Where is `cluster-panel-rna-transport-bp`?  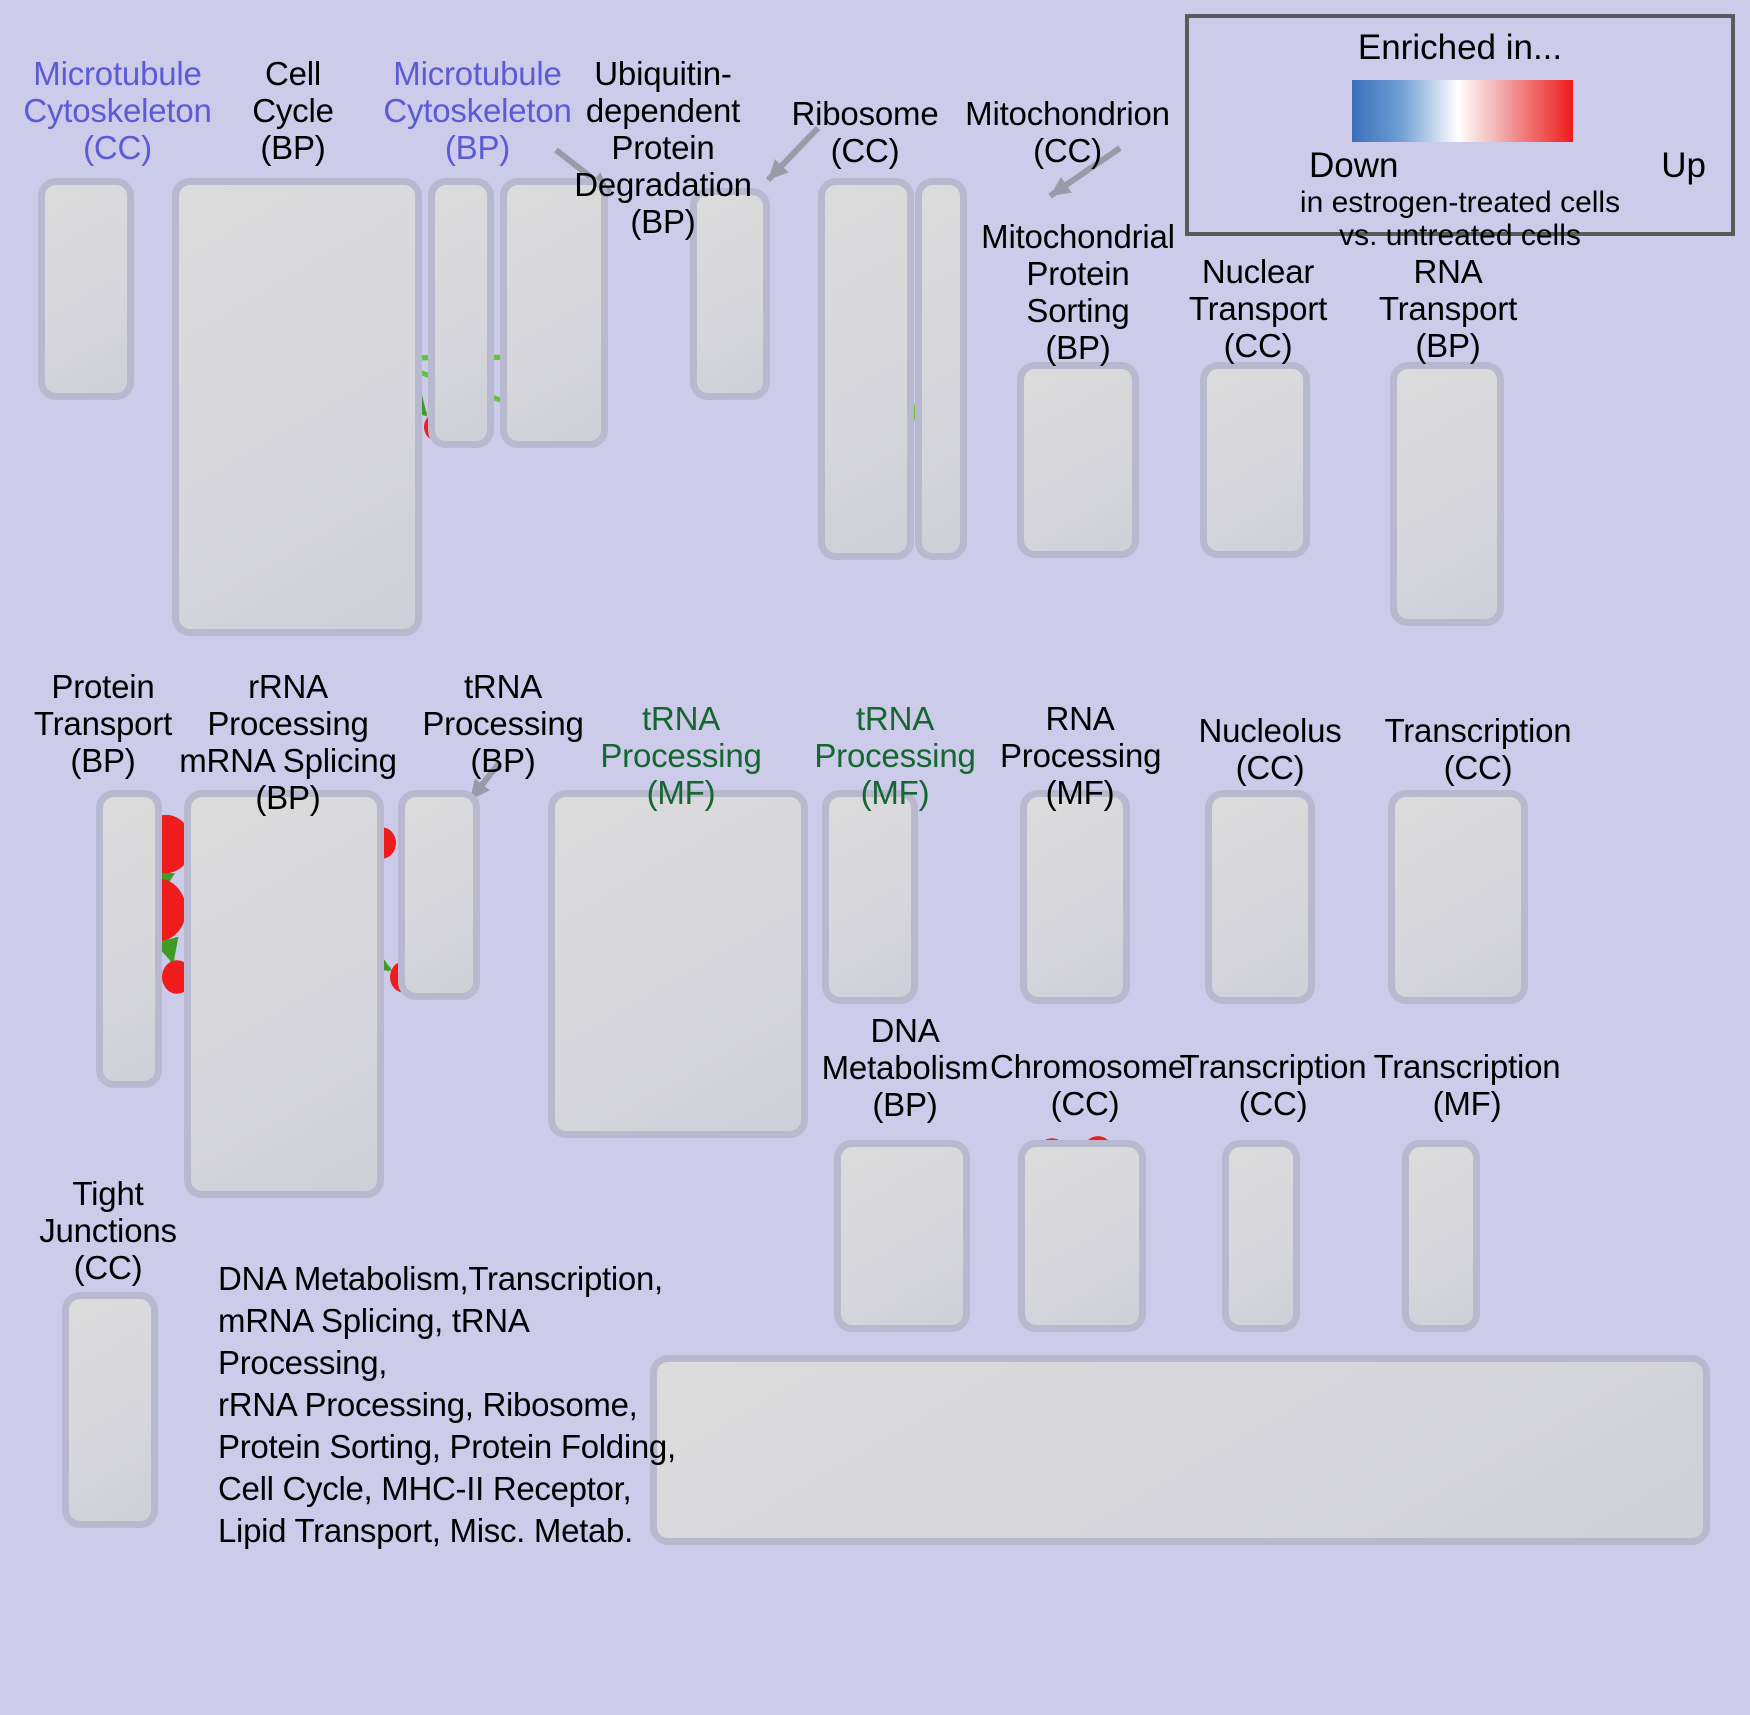
cluster-panel-rna-transport-bp is located at coordinates (1447, 494).